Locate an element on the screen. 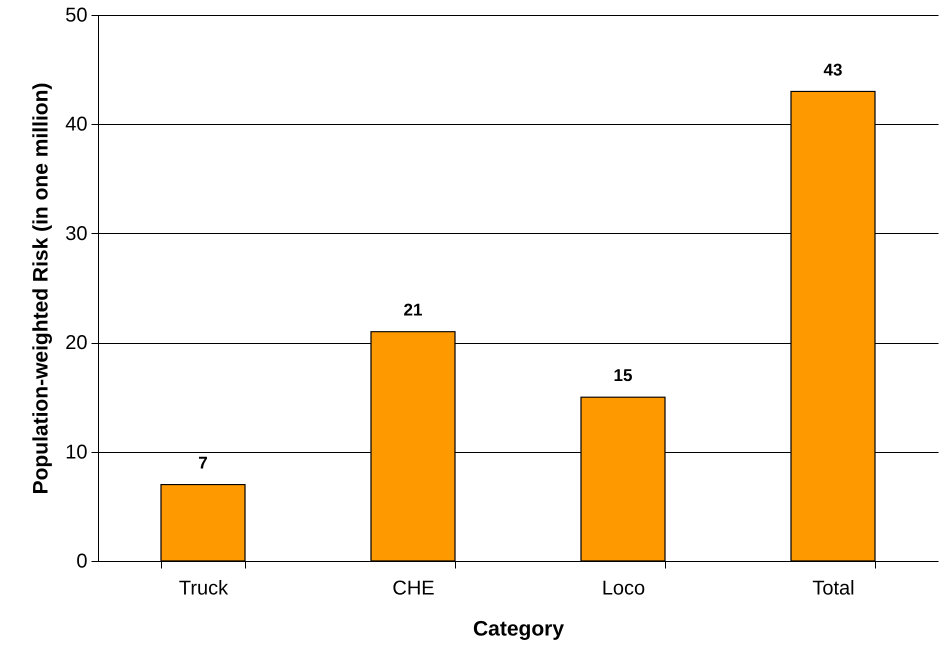 Image resolution: width=940 pixels, height=659 pixels. data-label: 21 is located at coordinates (413, 310).